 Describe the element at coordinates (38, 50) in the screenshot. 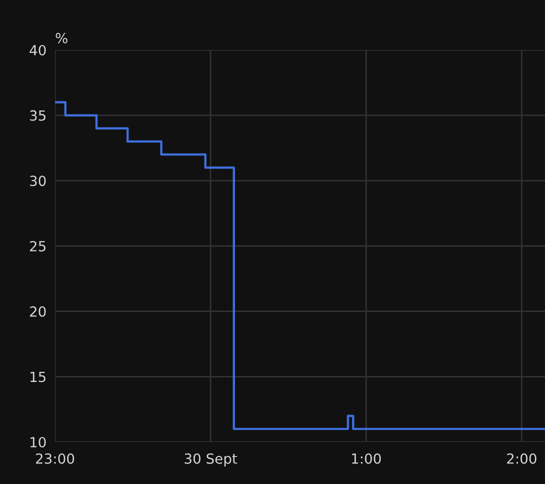

I see `y-tick-label: 40` at that location.